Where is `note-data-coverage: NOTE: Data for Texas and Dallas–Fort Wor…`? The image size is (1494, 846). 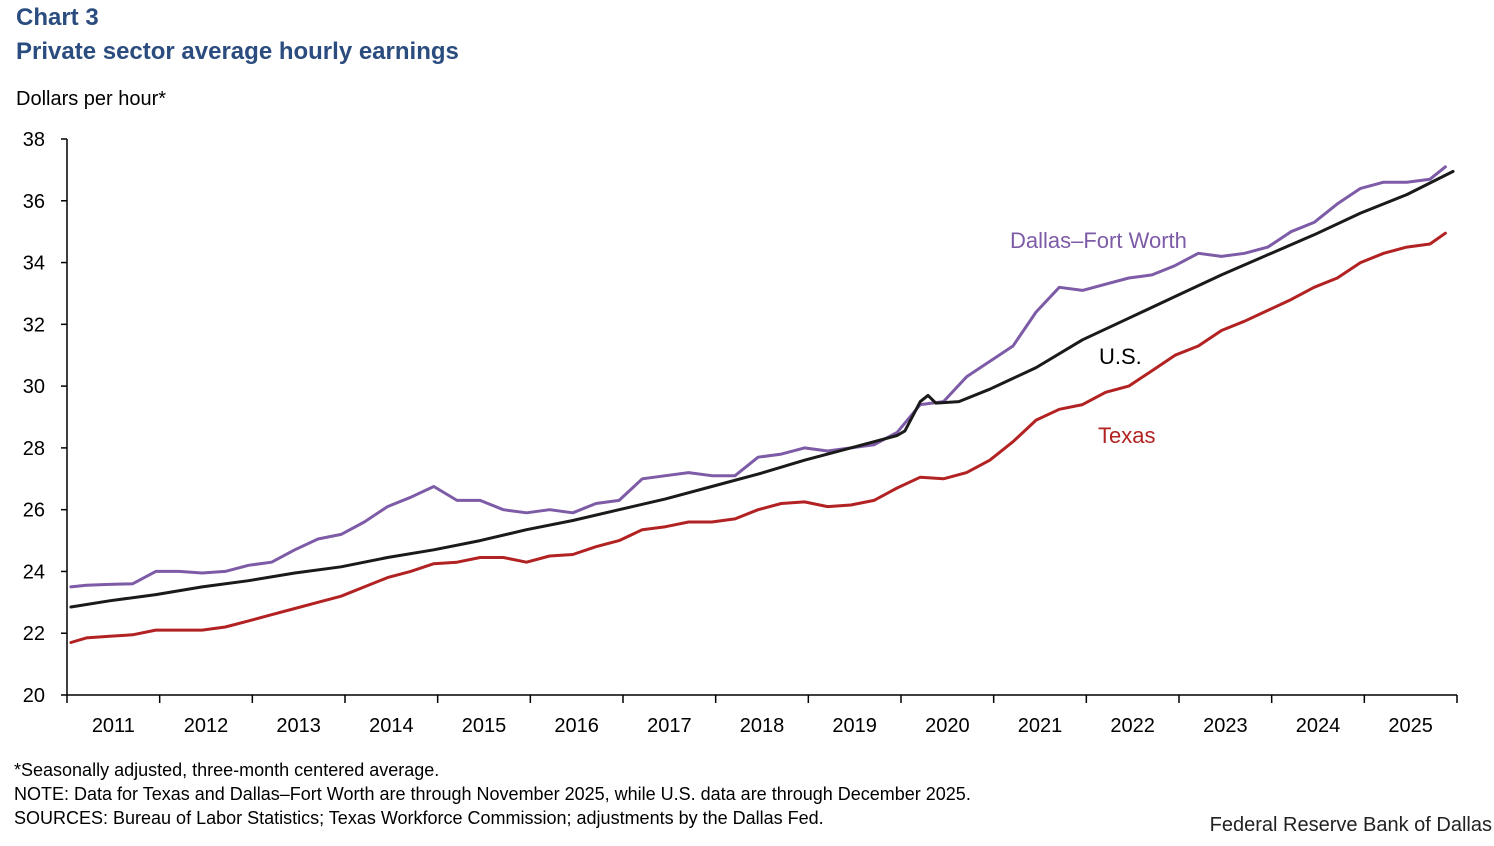 note-data-coverage: NOTE: Data for Texas and Dallas–Fort Wor… is located at coordinates (492, 794).